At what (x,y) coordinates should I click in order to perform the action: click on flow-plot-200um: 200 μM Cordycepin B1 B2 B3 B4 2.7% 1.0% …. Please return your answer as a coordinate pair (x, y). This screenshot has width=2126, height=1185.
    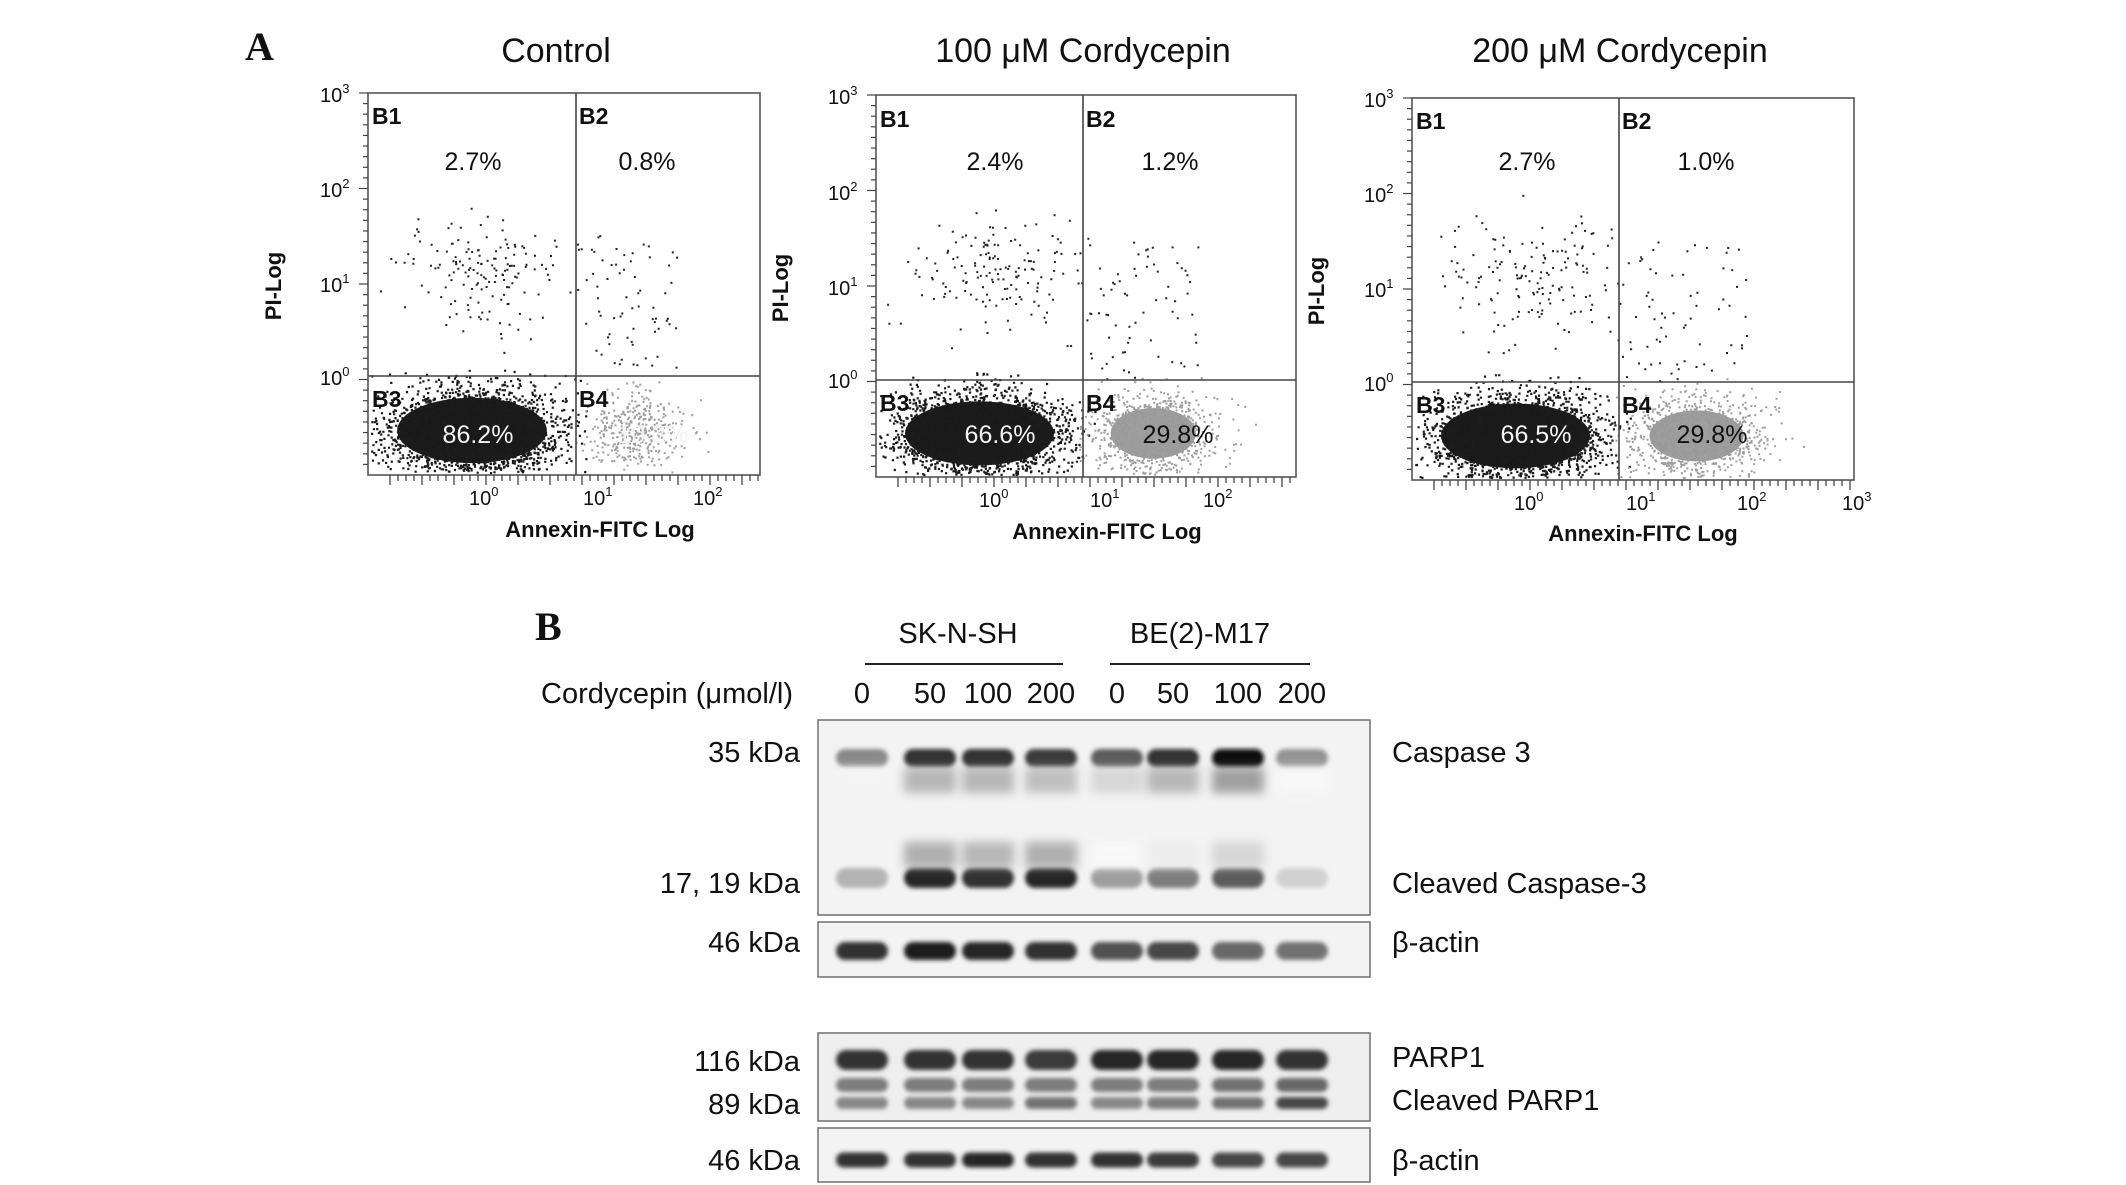
    Looking at the image, I should click on (1587, 289).